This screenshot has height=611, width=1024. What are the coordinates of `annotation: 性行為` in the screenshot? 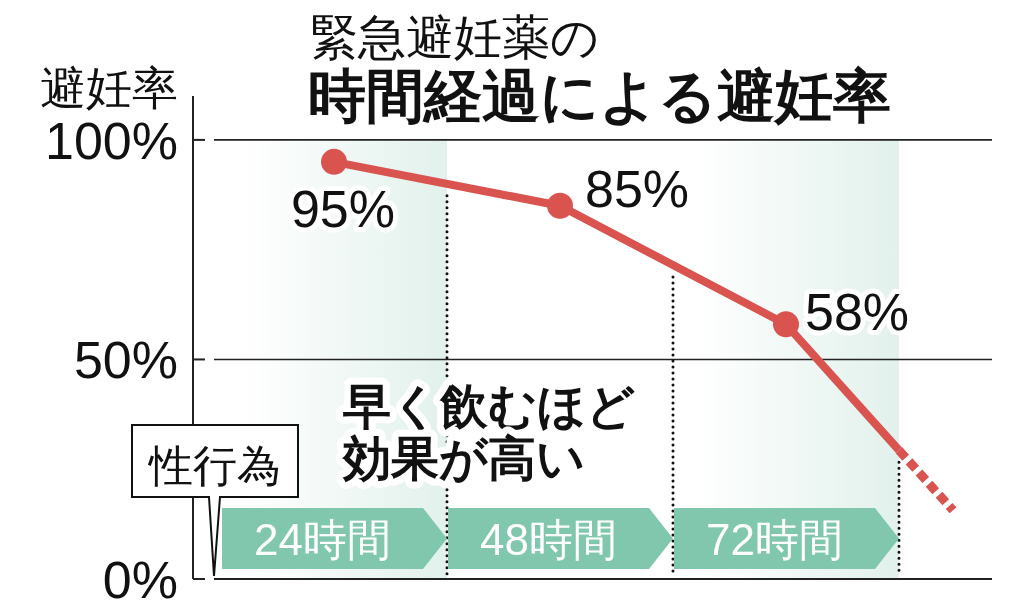 It's located at (214, 465).